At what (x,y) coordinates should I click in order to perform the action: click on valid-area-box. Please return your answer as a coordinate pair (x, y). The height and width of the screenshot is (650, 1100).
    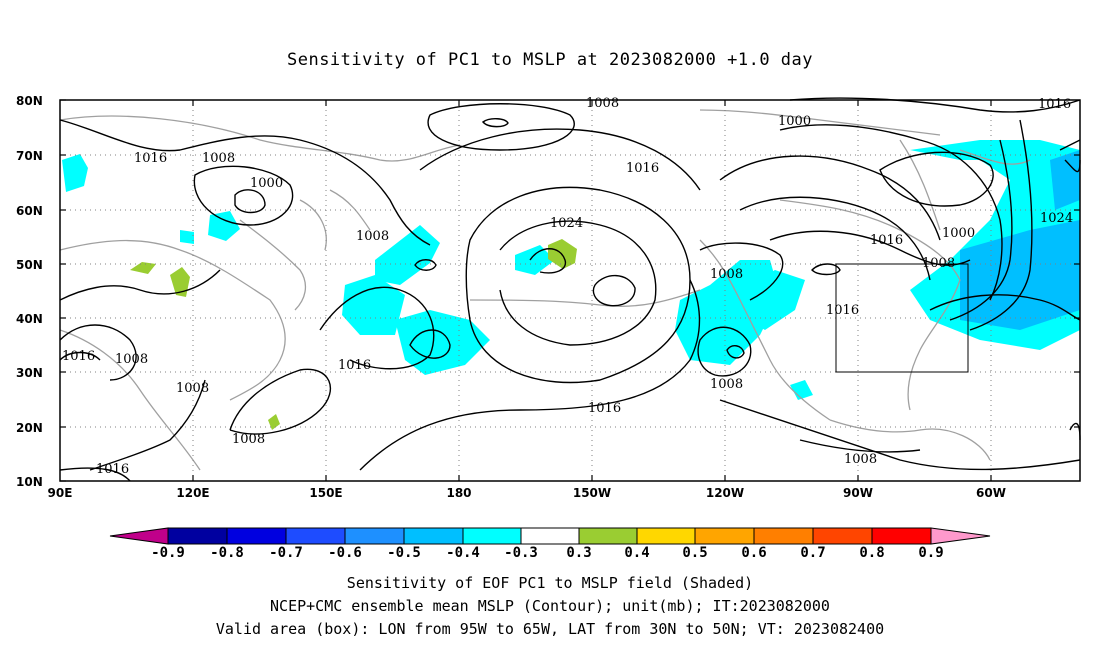
    Looking at the image, I should click on (902, 318).